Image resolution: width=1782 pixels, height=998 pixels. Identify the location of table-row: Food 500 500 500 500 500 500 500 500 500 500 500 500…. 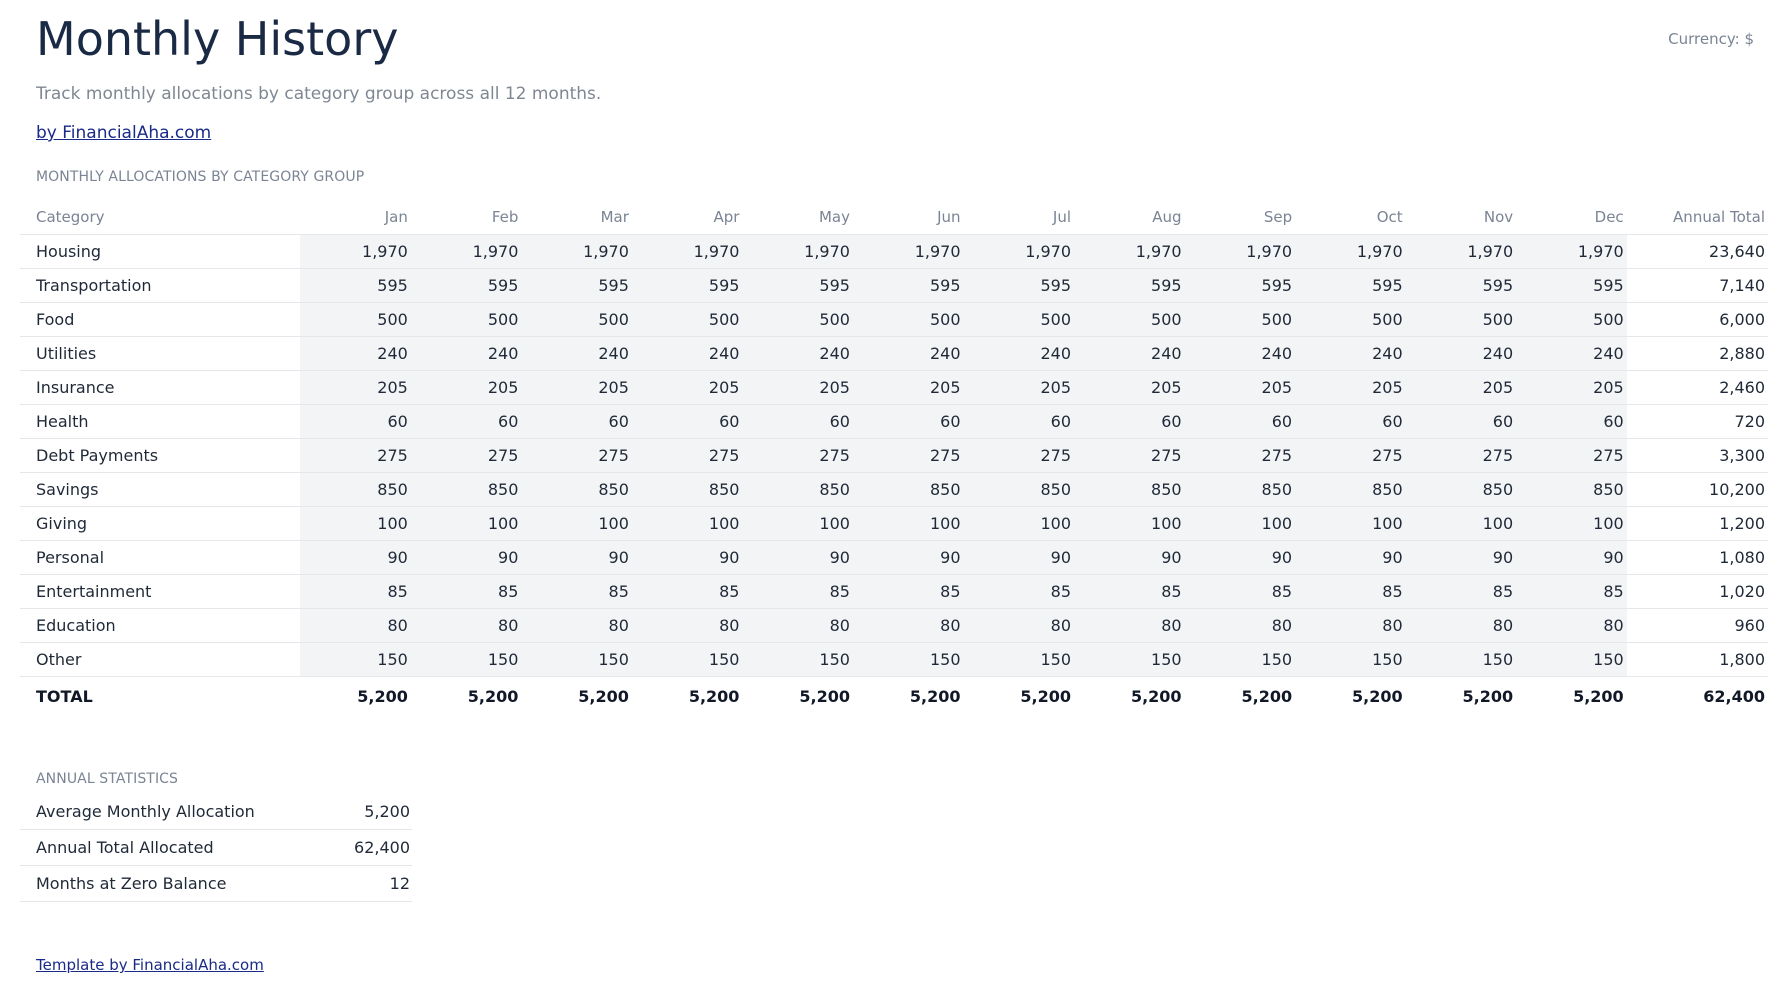
(894, 319).